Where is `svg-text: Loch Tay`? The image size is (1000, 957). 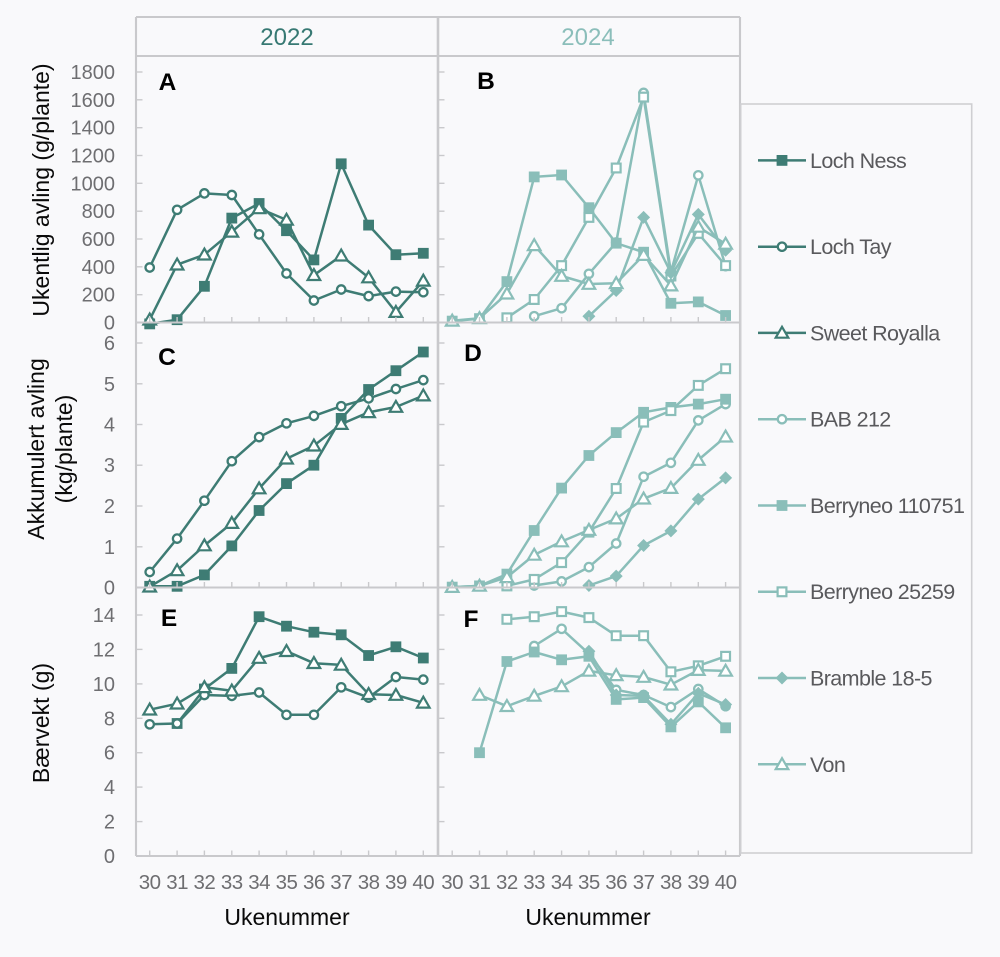
svg-text: Loch Tay is located at coordinates (851, 247).